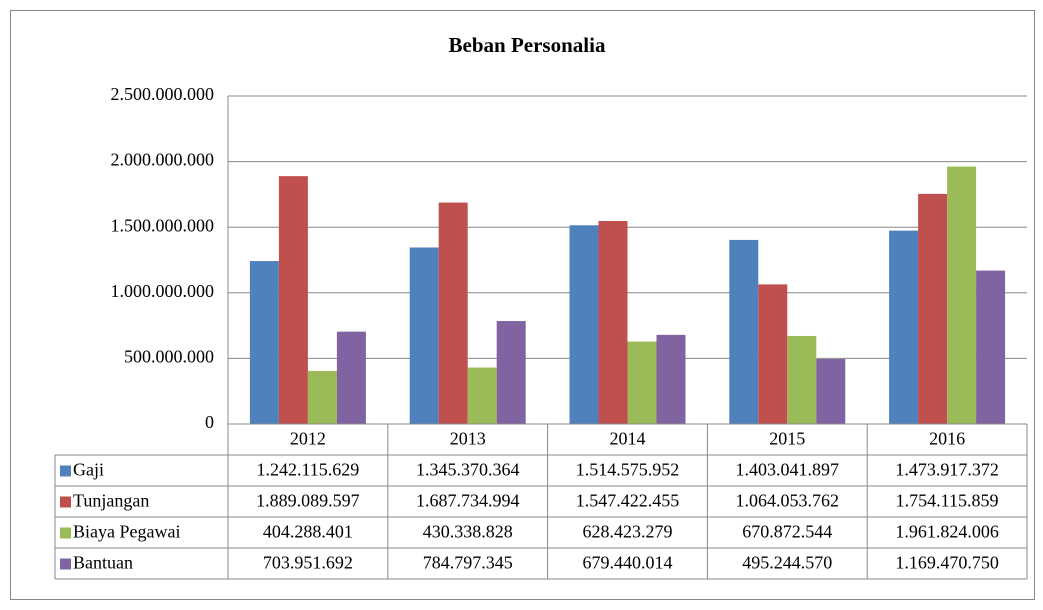 The width and height of the screenshot is (1043, 610). What do you see at coordinates (947, 532) in the screenshot?
I see `table-value: 1.961.824.006` at bounding box center [947, 532].